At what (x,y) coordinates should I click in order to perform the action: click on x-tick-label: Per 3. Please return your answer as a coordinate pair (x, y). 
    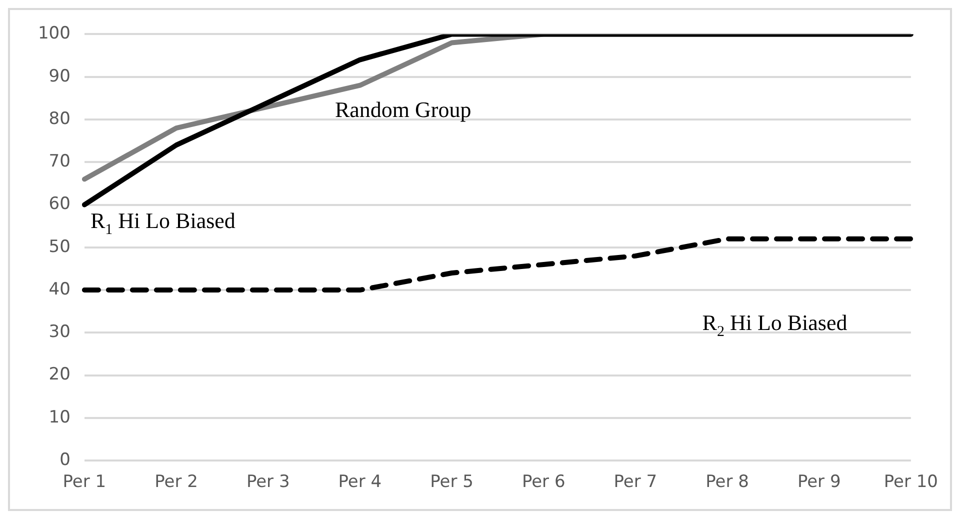
    Looking at the image, I should click on (268, 482).